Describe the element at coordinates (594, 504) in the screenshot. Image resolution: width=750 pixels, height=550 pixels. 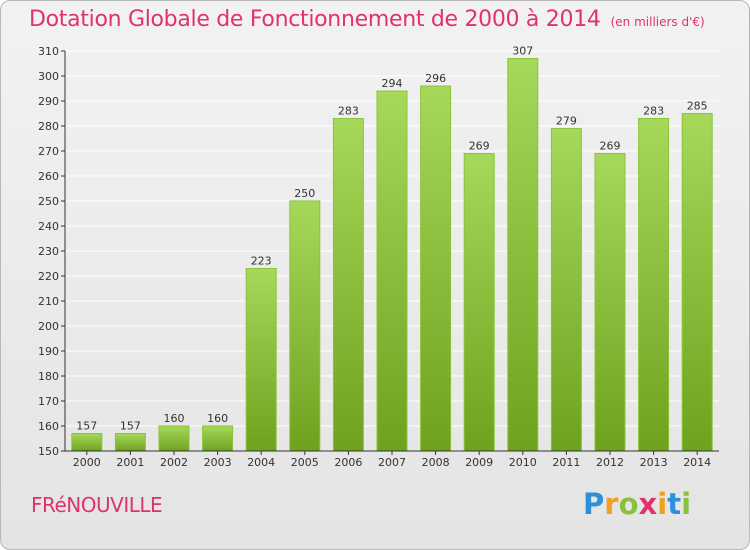
I see `logo-letter: P` at that location.